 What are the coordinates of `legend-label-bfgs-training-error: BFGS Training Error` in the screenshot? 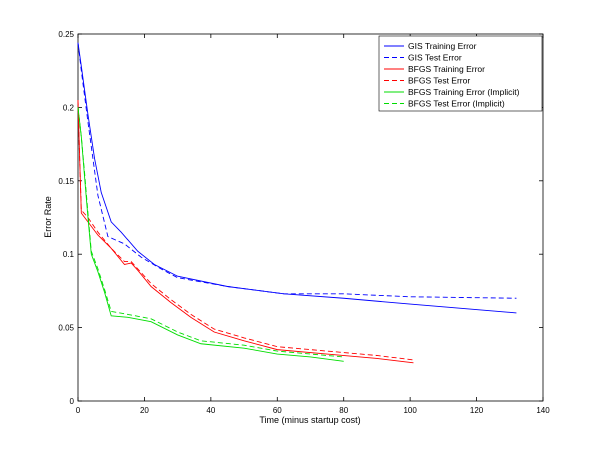 It's located at (446, 69).